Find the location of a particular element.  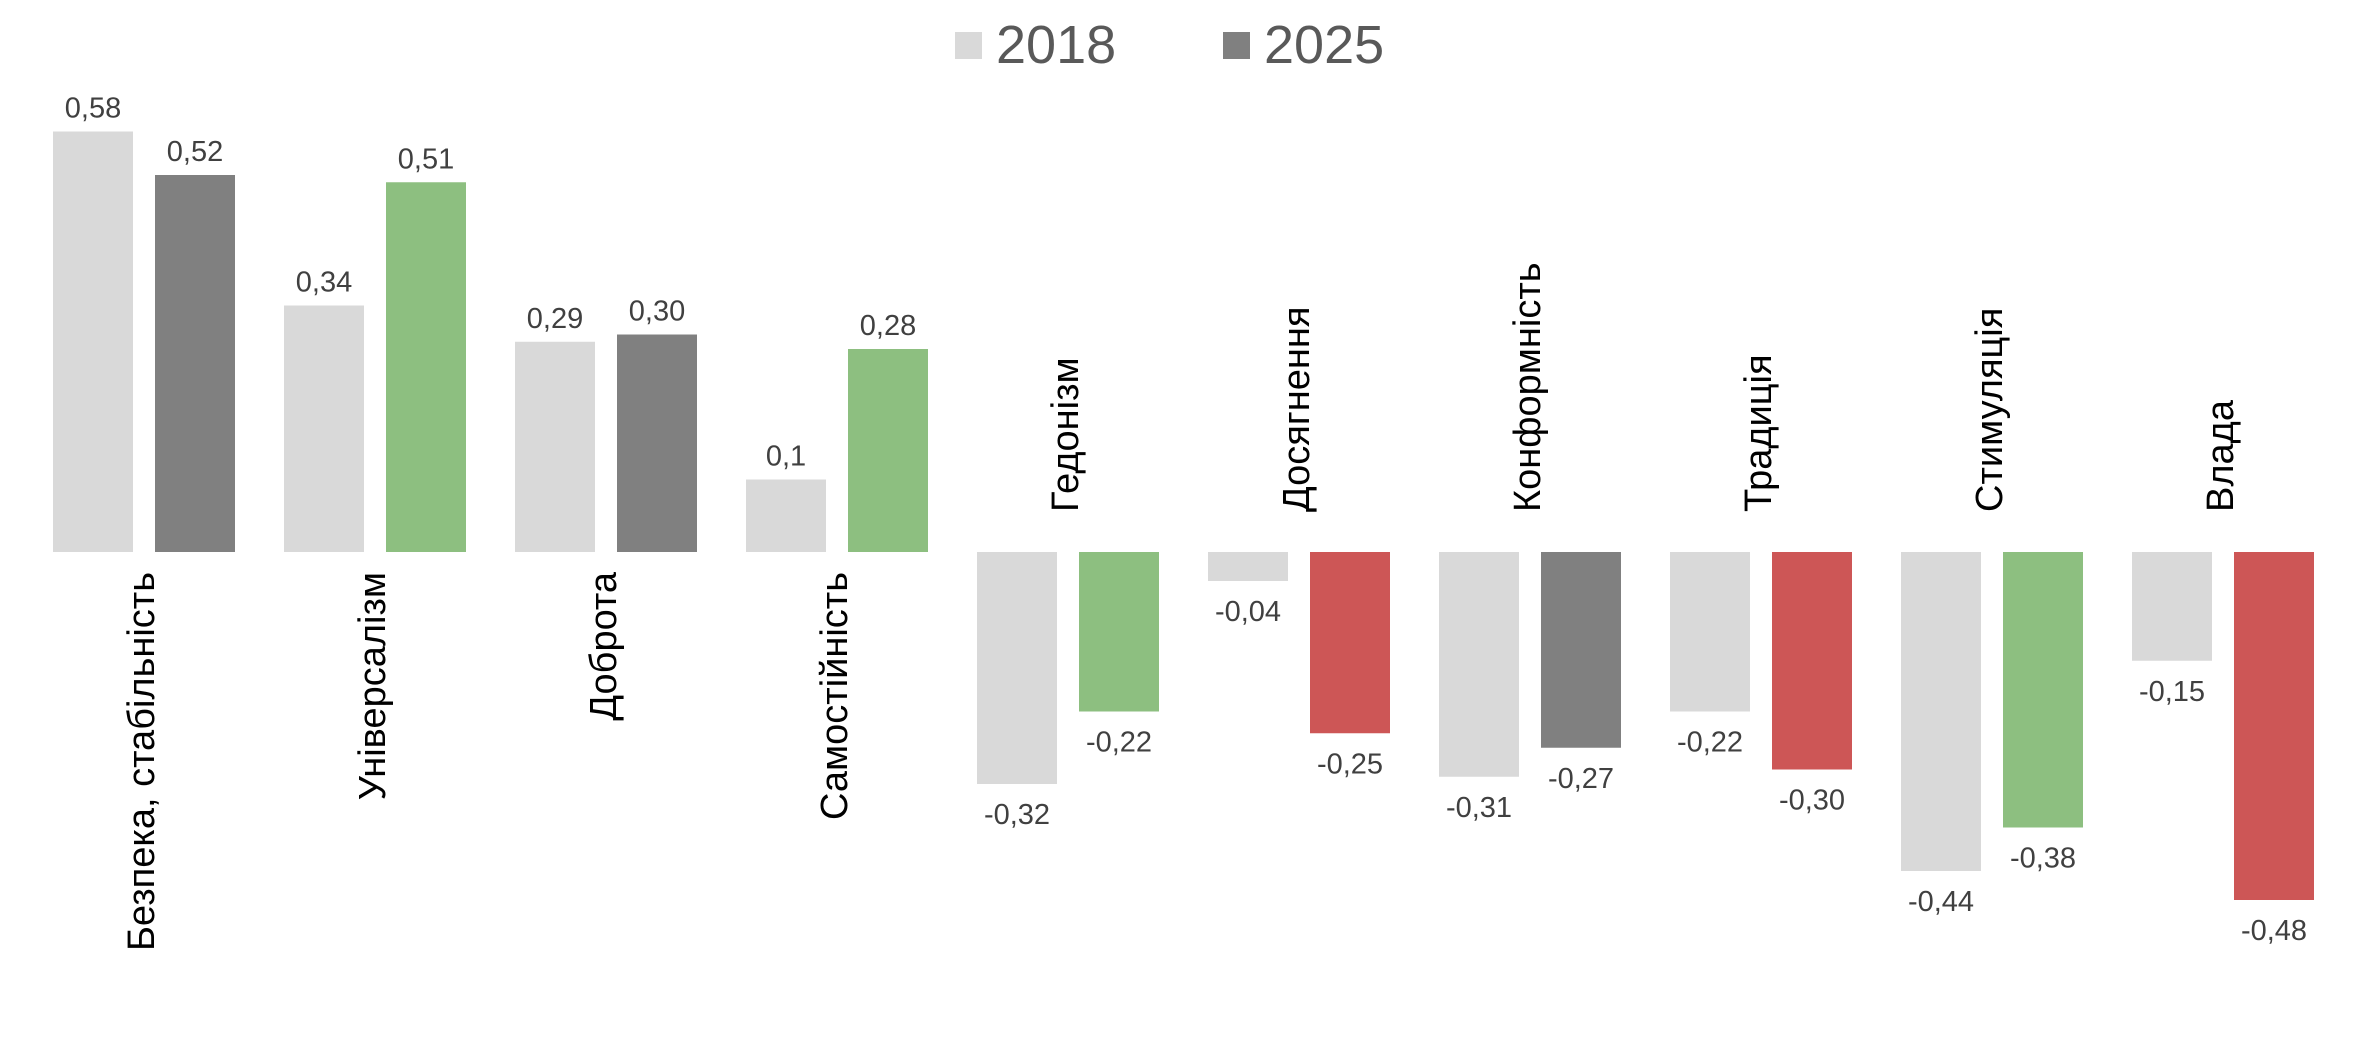

category-label-конформність: Конформність is located at coordinates (1528, 387).